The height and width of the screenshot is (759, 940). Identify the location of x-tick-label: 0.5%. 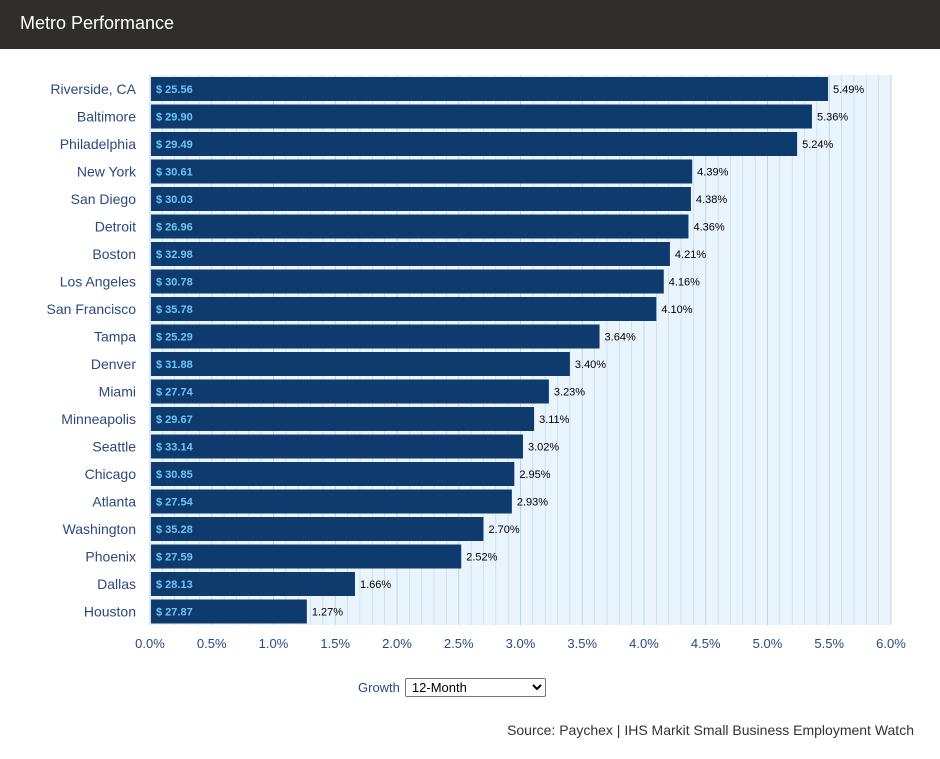
(212, 643).